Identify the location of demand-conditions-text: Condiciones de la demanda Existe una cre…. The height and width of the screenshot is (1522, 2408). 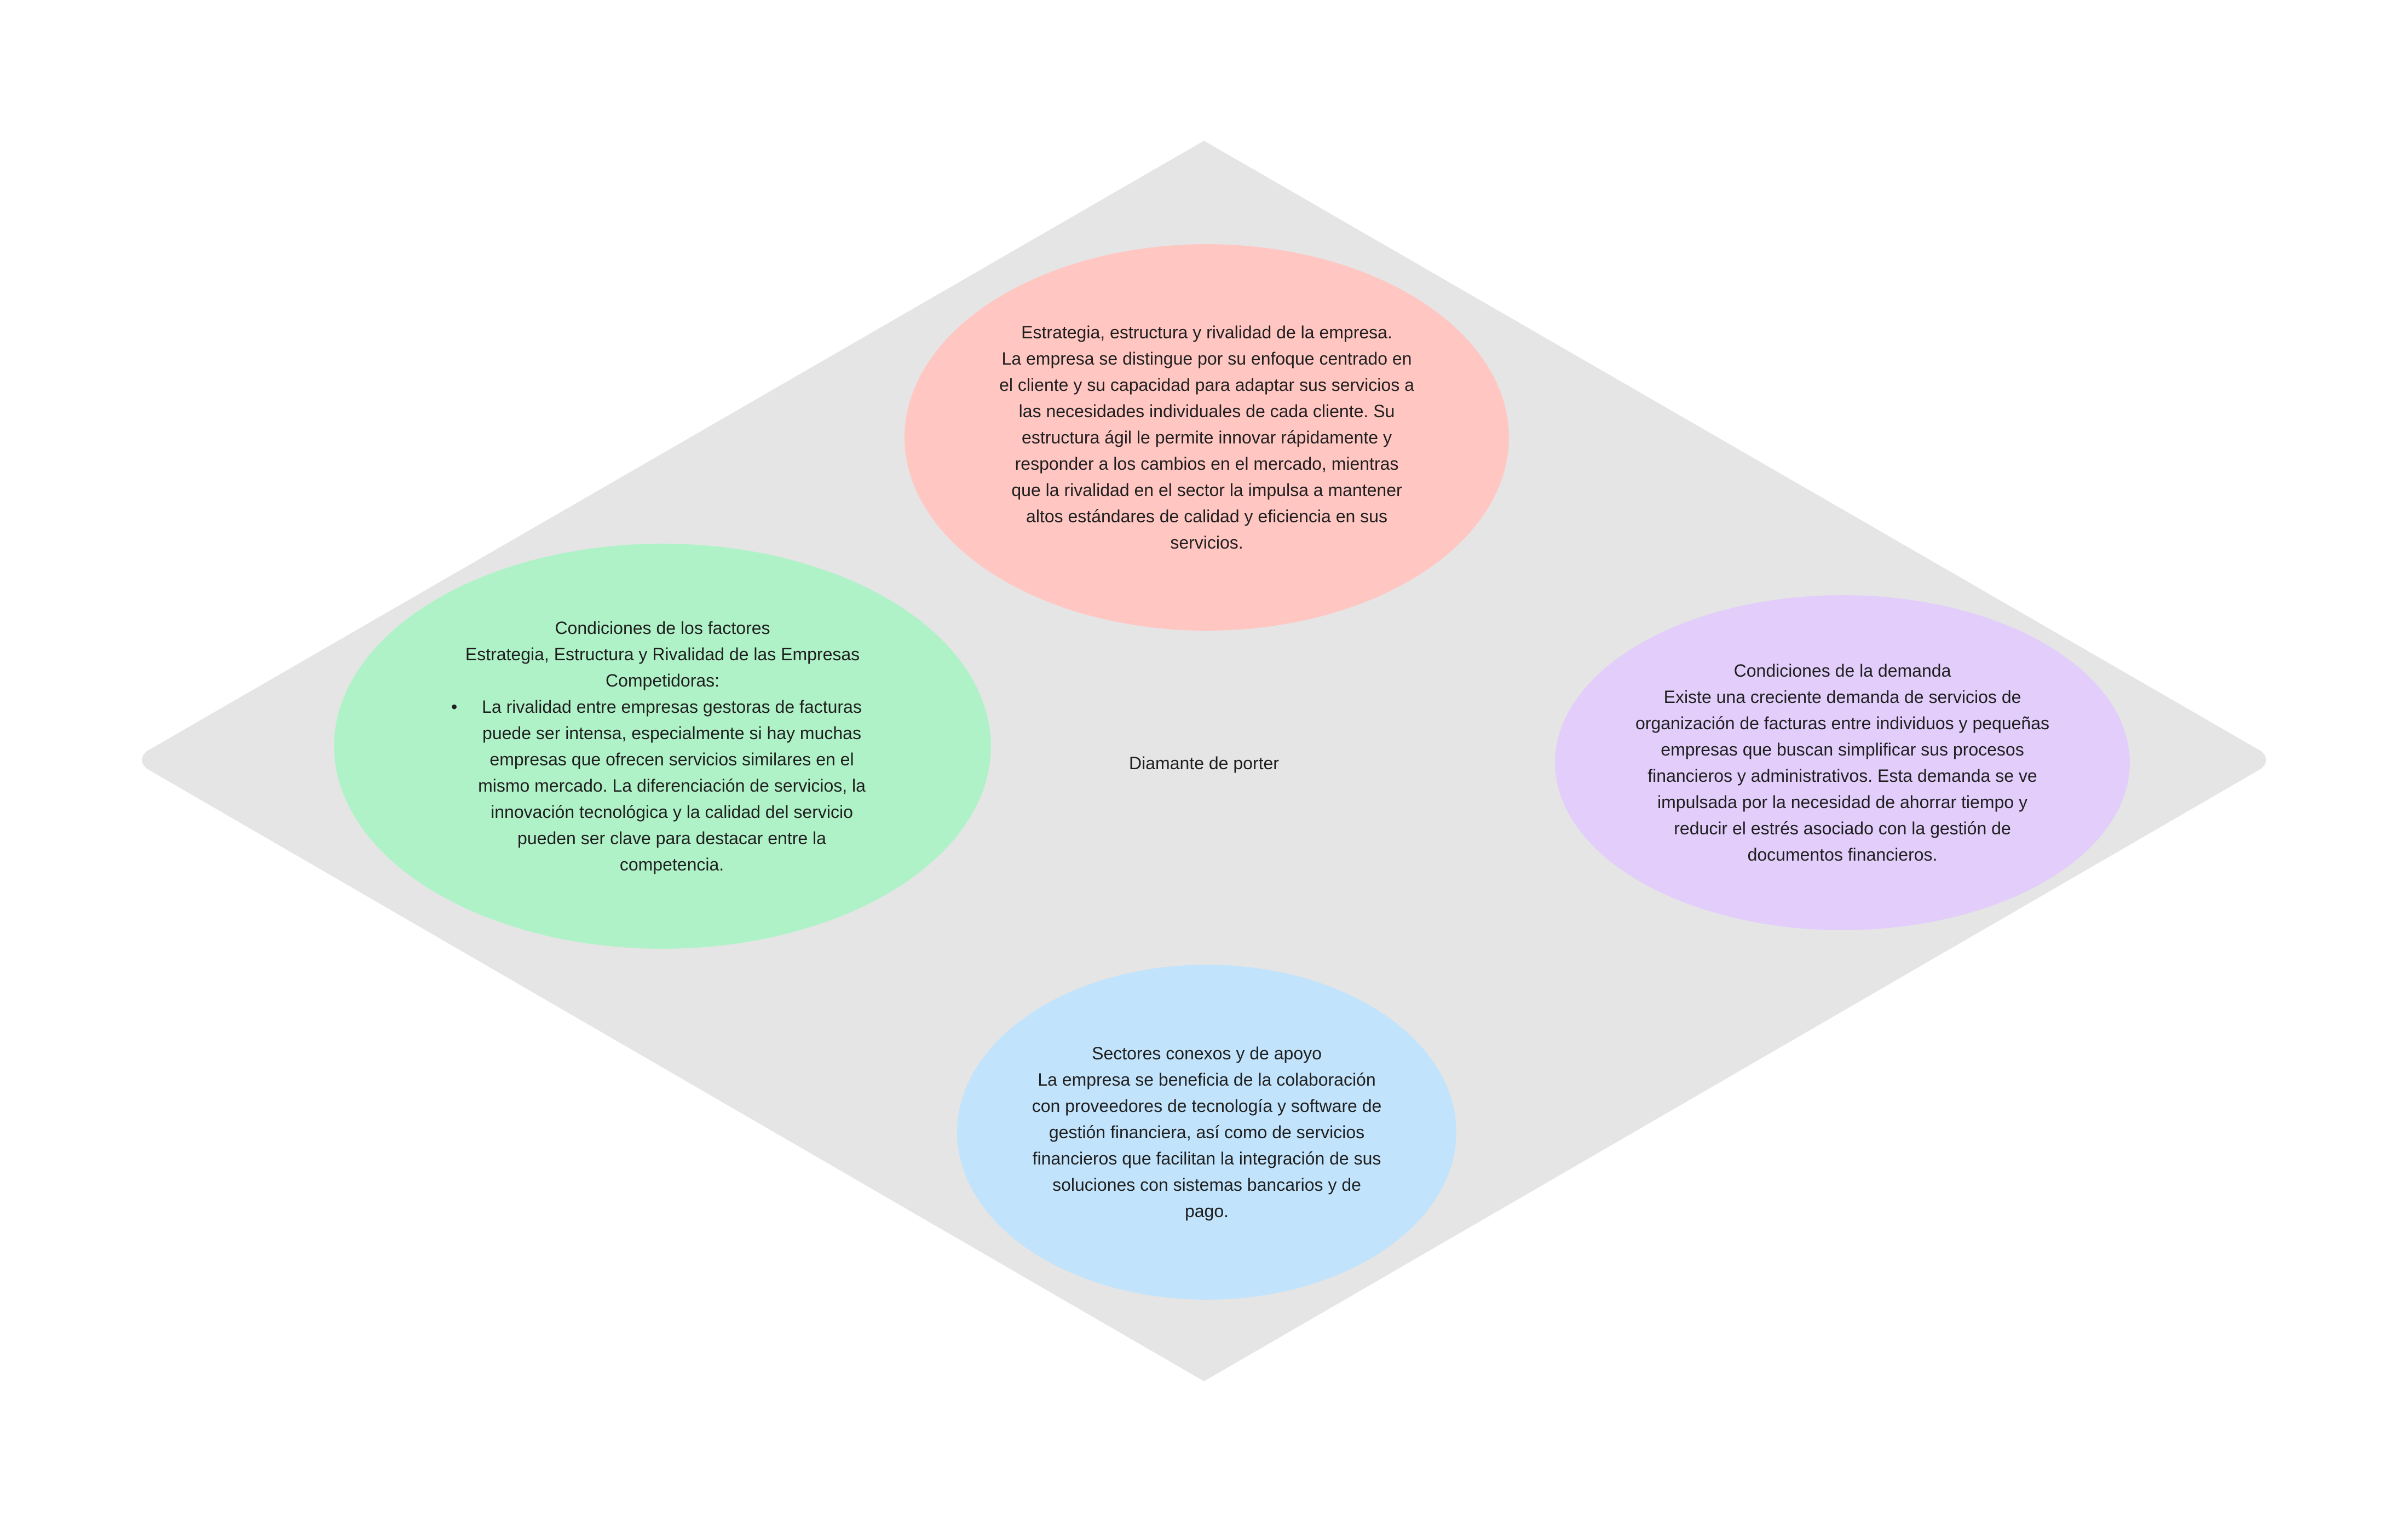
(1842, 763).